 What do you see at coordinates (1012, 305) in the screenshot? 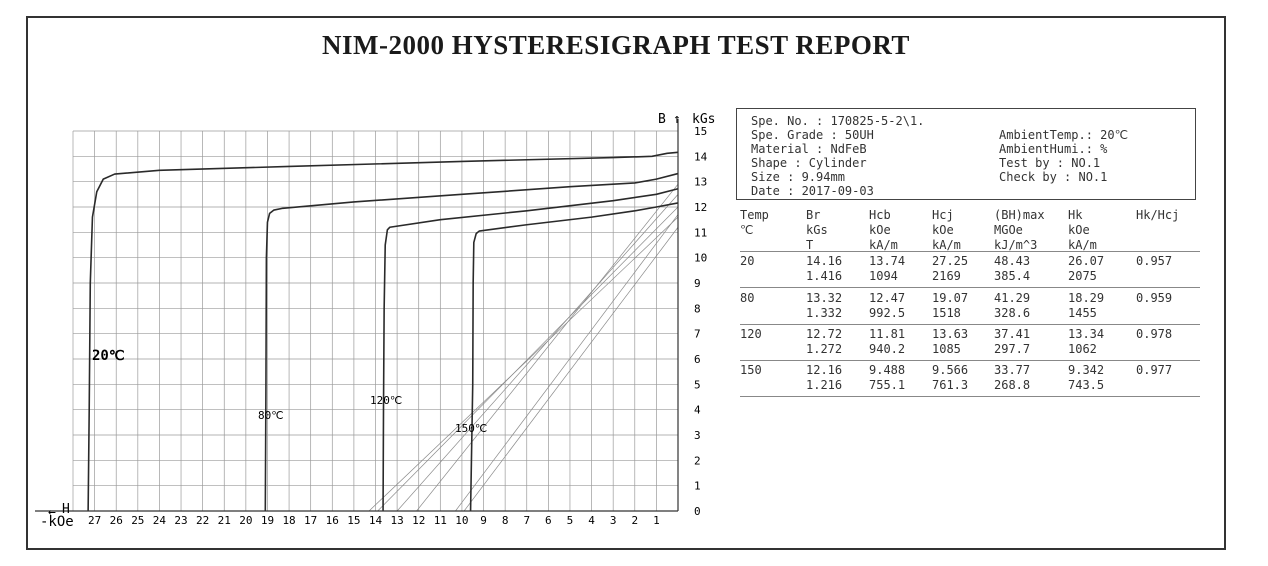
I see `table-cell-bhmax: 41.29 328.6` at bounding box center [1012, 305].